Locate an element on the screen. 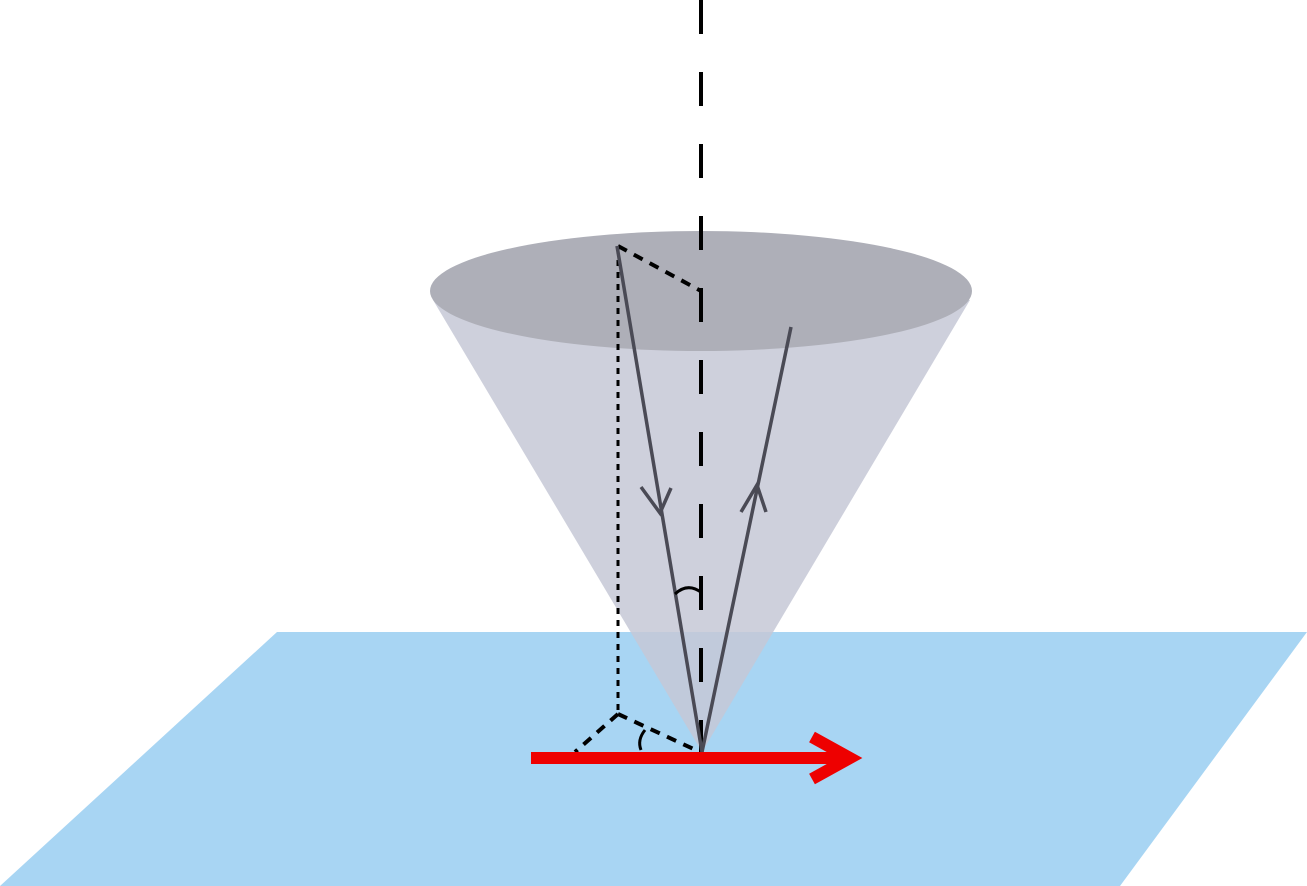 The height and width of the screenshot is (886, 1307). incident-ray is located at coordinates (659, 499).